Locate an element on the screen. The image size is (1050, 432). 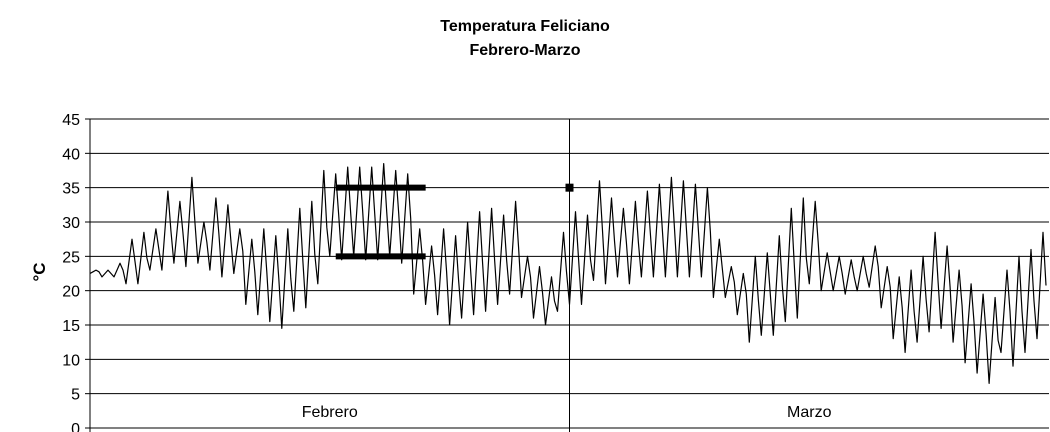
y-tick-label-0: 0 is located at coordinates (75, 426).